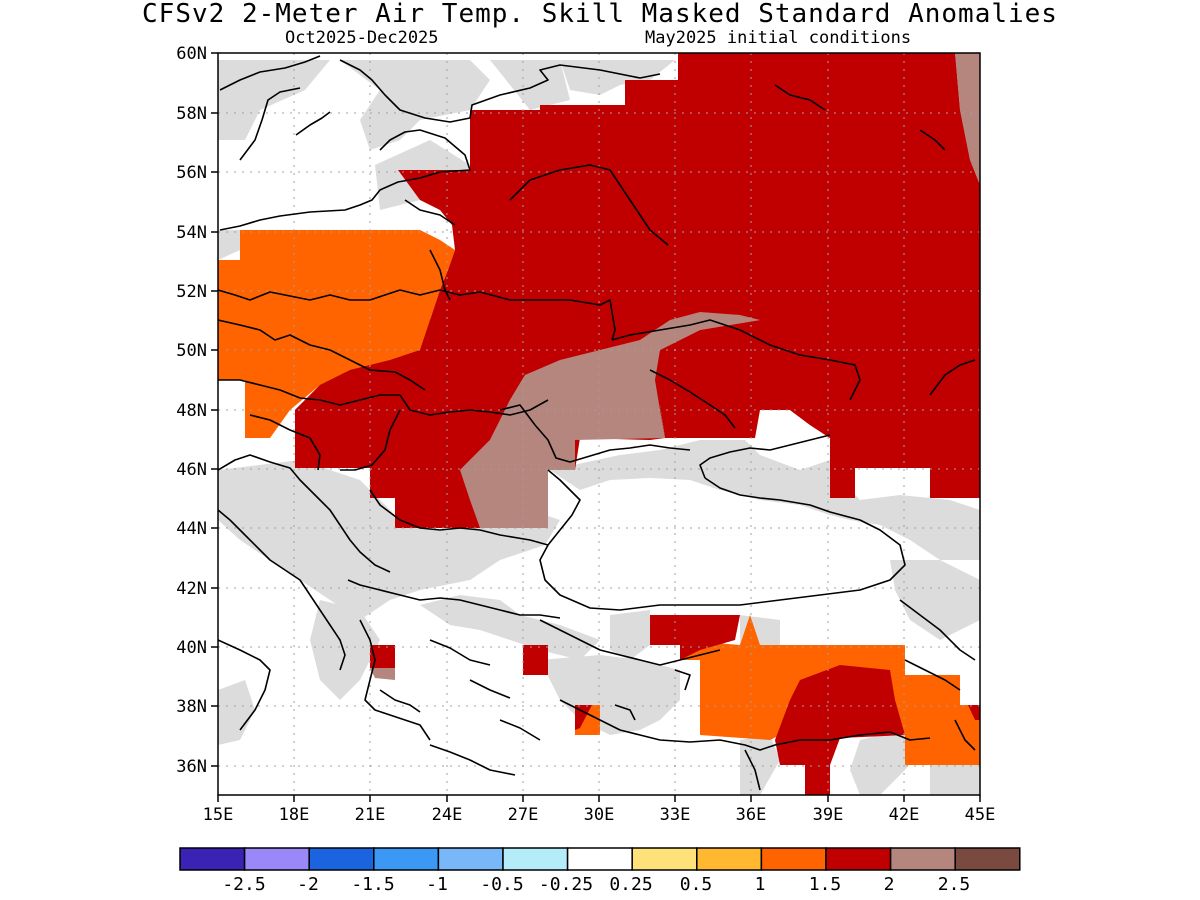  I want to click on colorbar-label: 1.5, so click(825, 884).